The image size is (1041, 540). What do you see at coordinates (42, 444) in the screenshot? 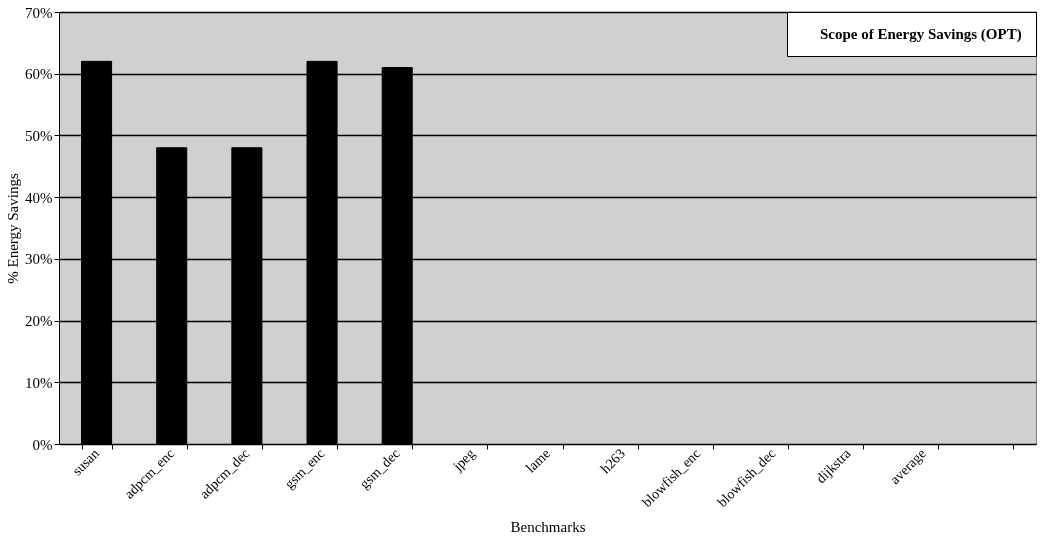
I see `y-tick-label: 0%` at bounding box center [42, 444].